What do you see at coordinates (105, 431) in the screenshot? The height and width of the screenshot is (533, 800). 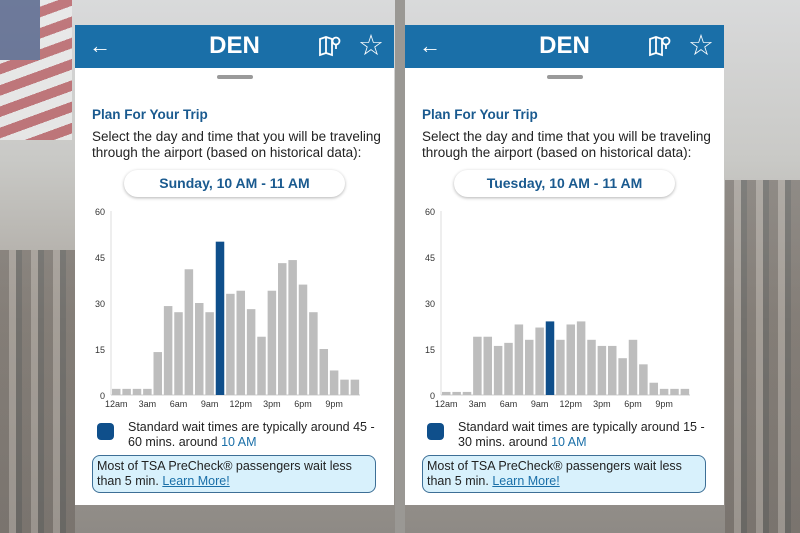 I see `legend-swatch` at bounding box center [105, 431].